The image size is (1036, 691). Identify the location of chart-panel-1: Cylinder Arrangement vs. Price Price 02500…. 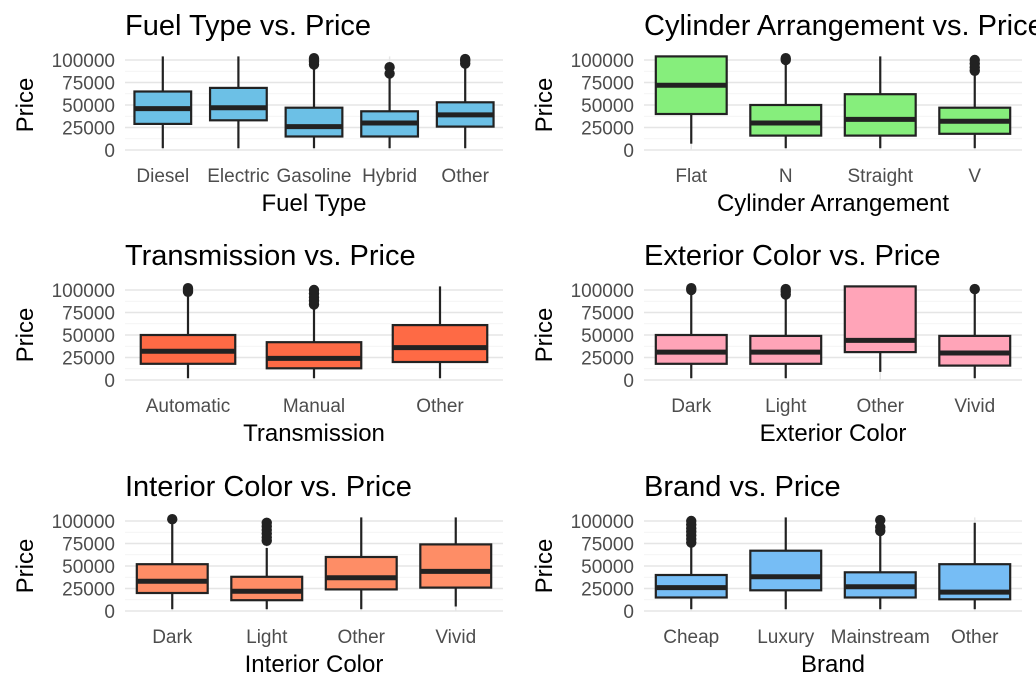
(783, 113).